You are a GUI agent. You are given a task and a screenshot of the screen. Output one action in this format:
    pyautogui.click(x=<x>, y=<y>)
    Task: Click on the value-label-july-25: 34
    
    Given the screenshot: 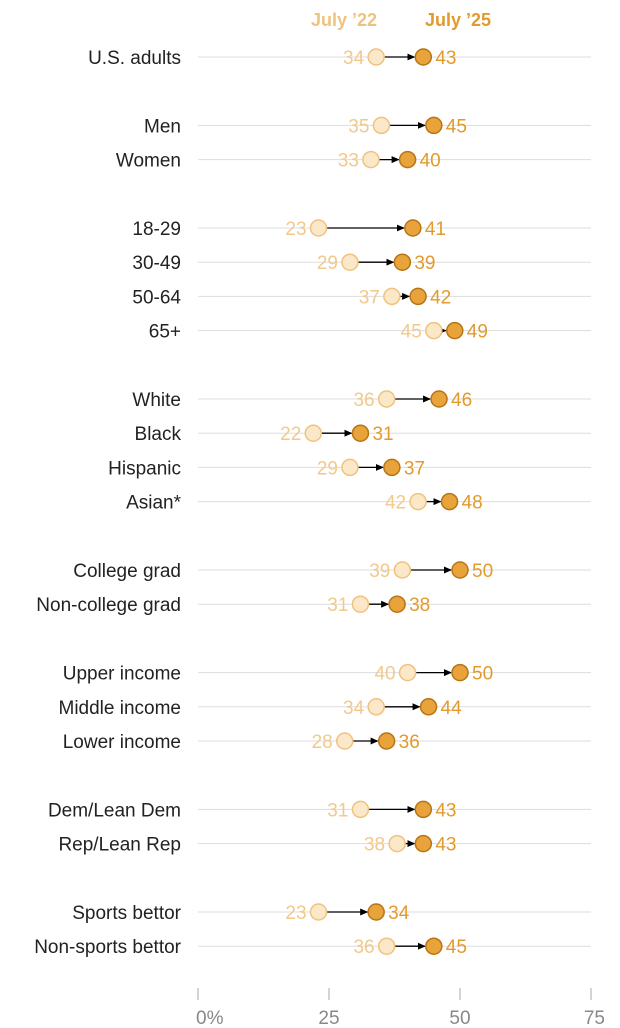 What is the action you would take?
    pyautogui.click(x=399, y=913)
    